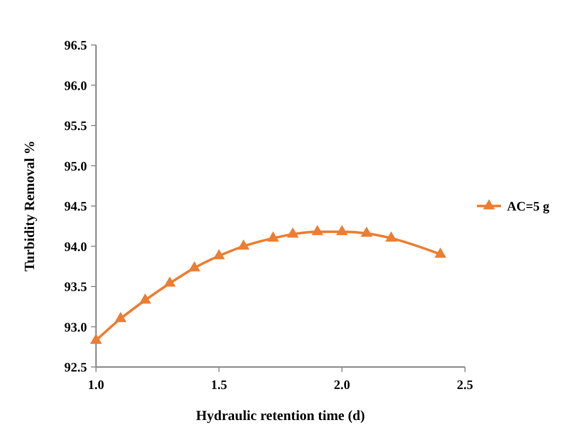  What do you see at coordinates (465, 384) in the screenshot?
I see `x-tick-label: 2.5` at bounding box center [465, 384].